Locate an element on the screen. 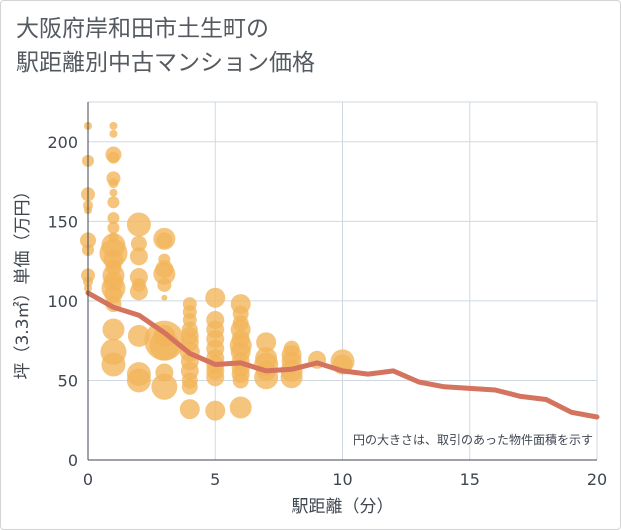  y-tick-label-3: 150 is located at coordinates (62, 221).